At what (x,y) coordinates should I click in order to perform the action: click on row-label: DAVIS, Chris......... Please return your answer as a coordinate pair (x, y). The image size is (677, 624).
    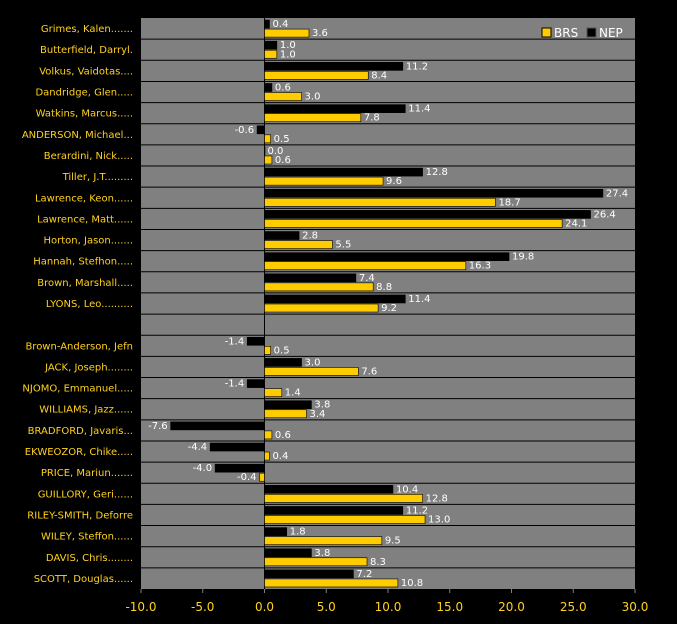
    Looking at the image, I should click on (89, 558).